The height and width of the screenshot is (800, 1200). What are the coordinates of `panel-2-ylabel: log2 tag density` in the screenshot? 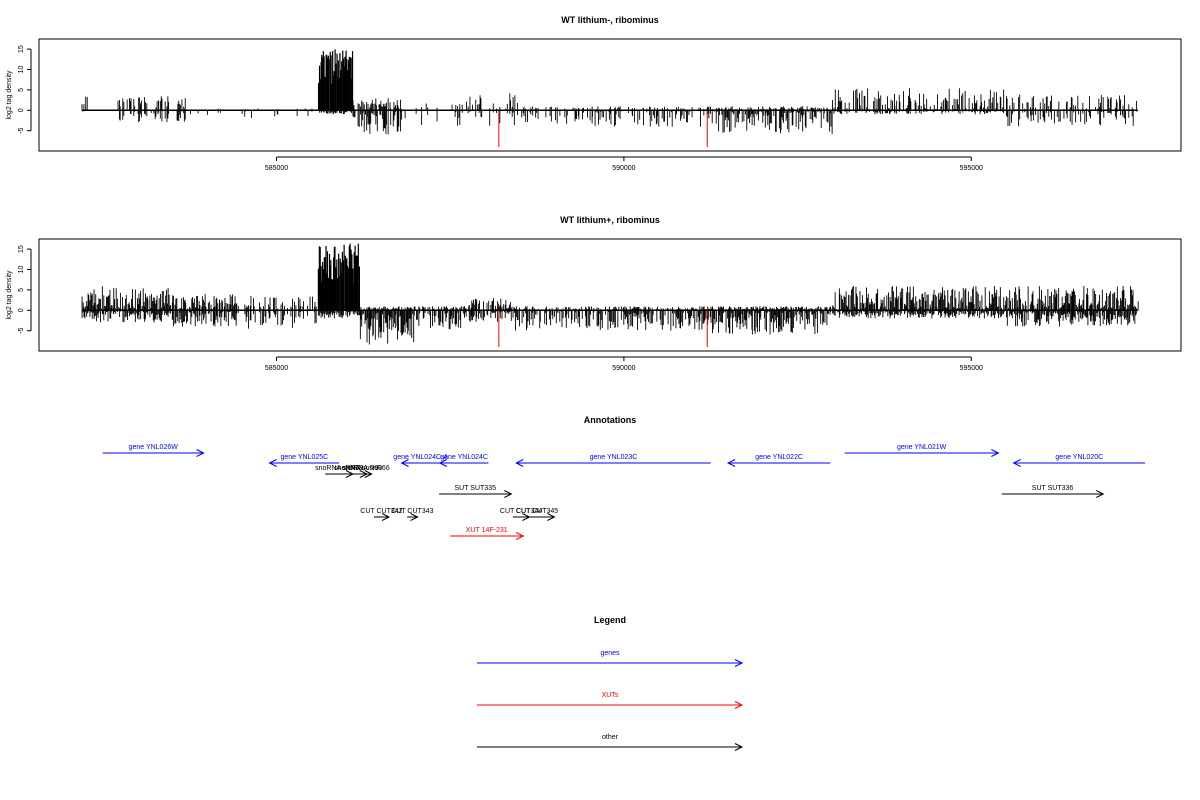 It's located at (9, 295).